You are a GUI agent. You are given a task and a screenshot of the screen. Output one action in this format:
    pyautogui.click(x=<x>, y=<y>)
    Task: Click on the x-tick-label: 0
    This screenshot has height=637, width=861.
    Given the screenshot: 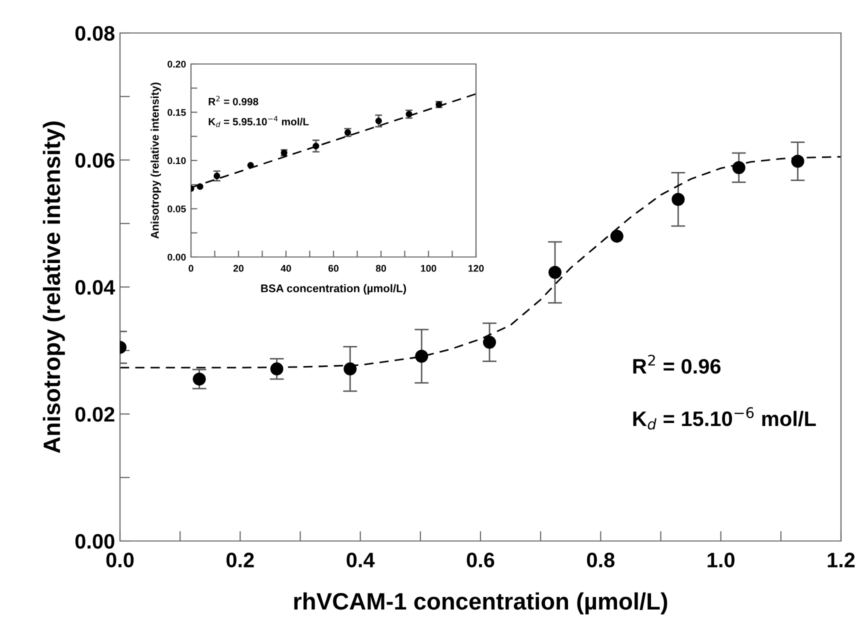 What is the action you would take?
    pyautogui.click(x=191, y=268)
    